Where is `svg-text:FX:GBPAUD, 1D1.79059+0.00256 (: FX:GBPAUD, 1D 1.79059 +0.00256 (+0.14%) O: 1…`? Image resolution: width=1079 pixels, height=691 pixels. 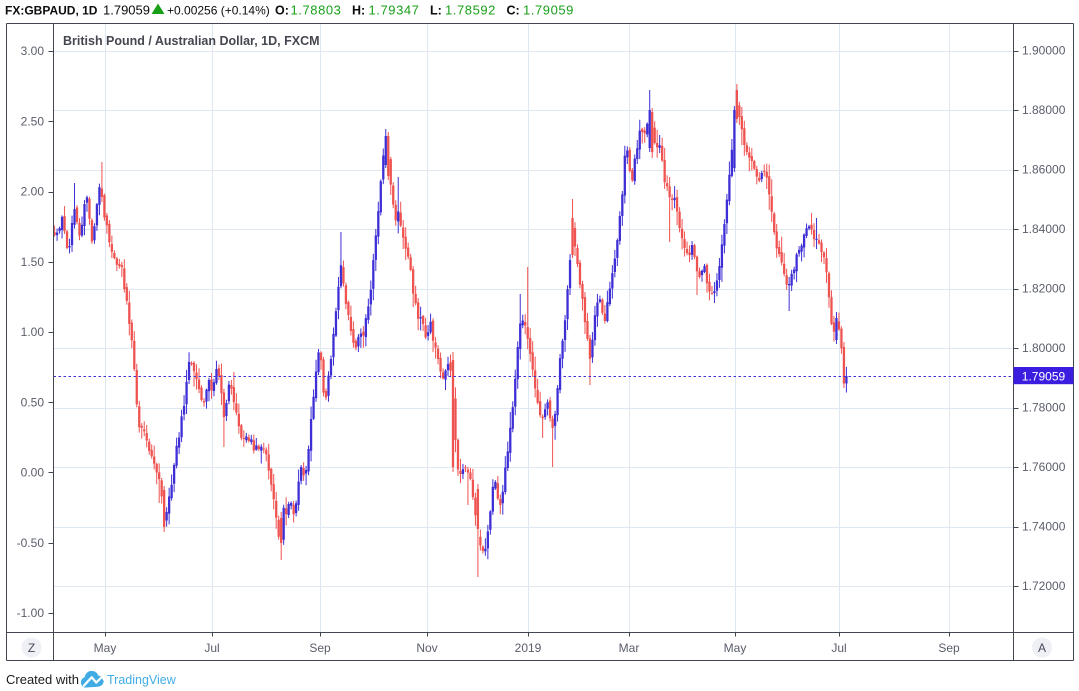
svg-text:FX:GBPAUD, 1D1.79059+0.00256 (: FX:GBPAUD, 1D 1.79059 +0.00256 (+0.14%) O: 1… is located at coordinates (289, 10).